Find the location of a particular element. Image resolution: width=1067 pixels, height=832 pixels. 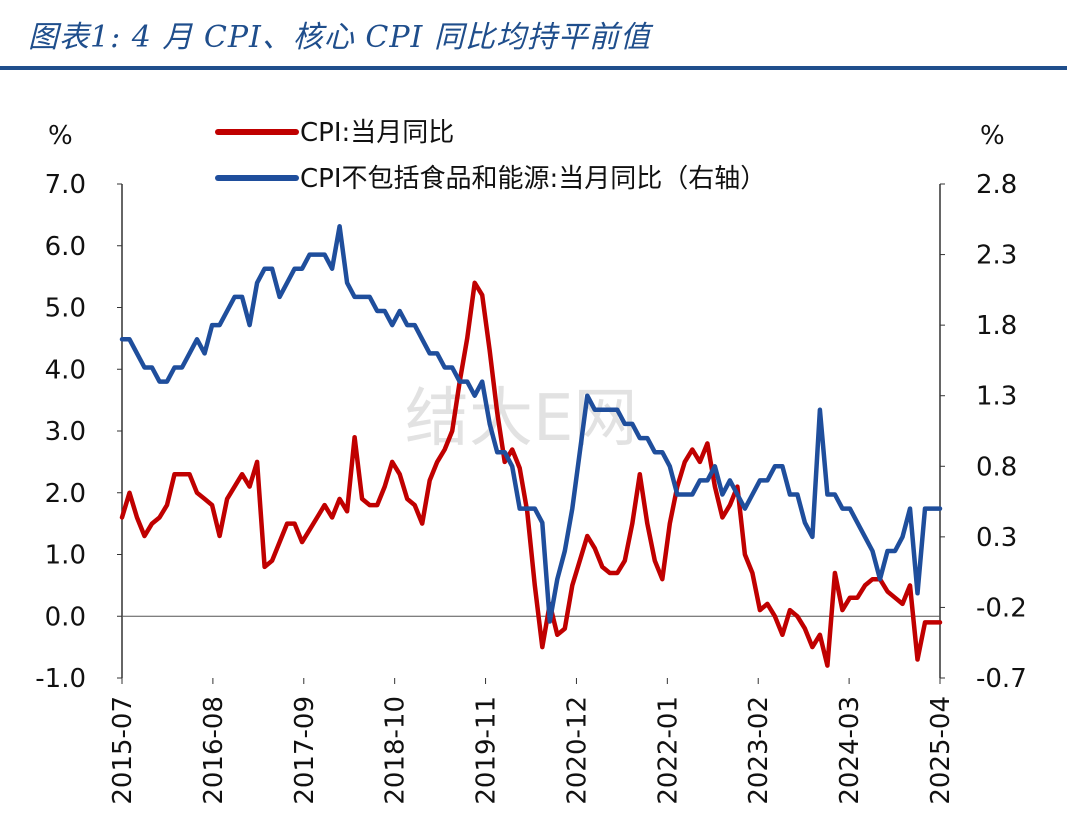

left-tick-label: 7.0 is located at coordinates (65, 185).